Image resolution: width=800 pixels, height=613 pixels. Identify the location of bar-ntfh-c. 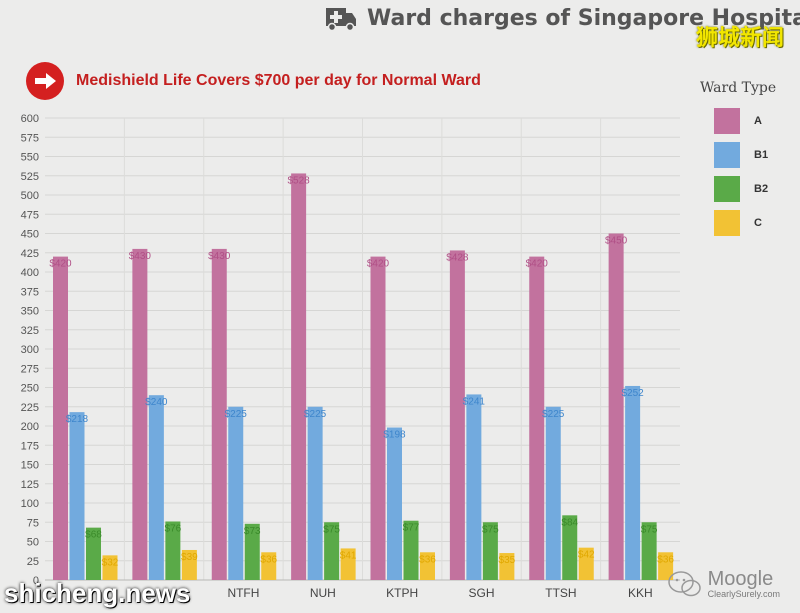
(269, 566).